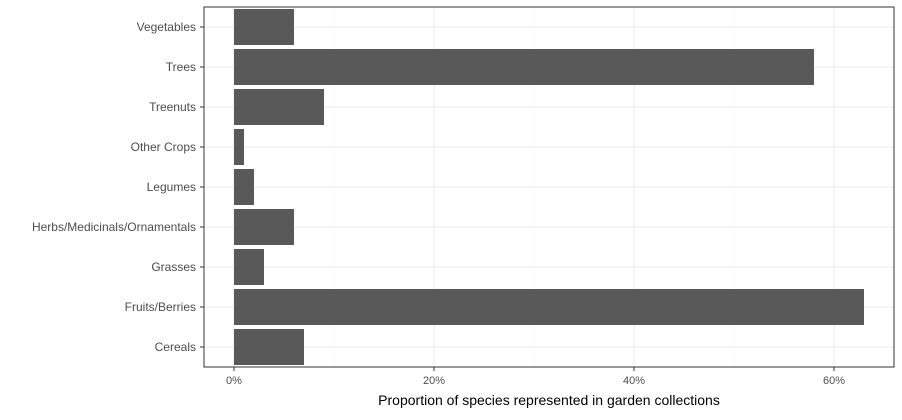  I want to click on x-tick-label: 0%, so click(234, 381).